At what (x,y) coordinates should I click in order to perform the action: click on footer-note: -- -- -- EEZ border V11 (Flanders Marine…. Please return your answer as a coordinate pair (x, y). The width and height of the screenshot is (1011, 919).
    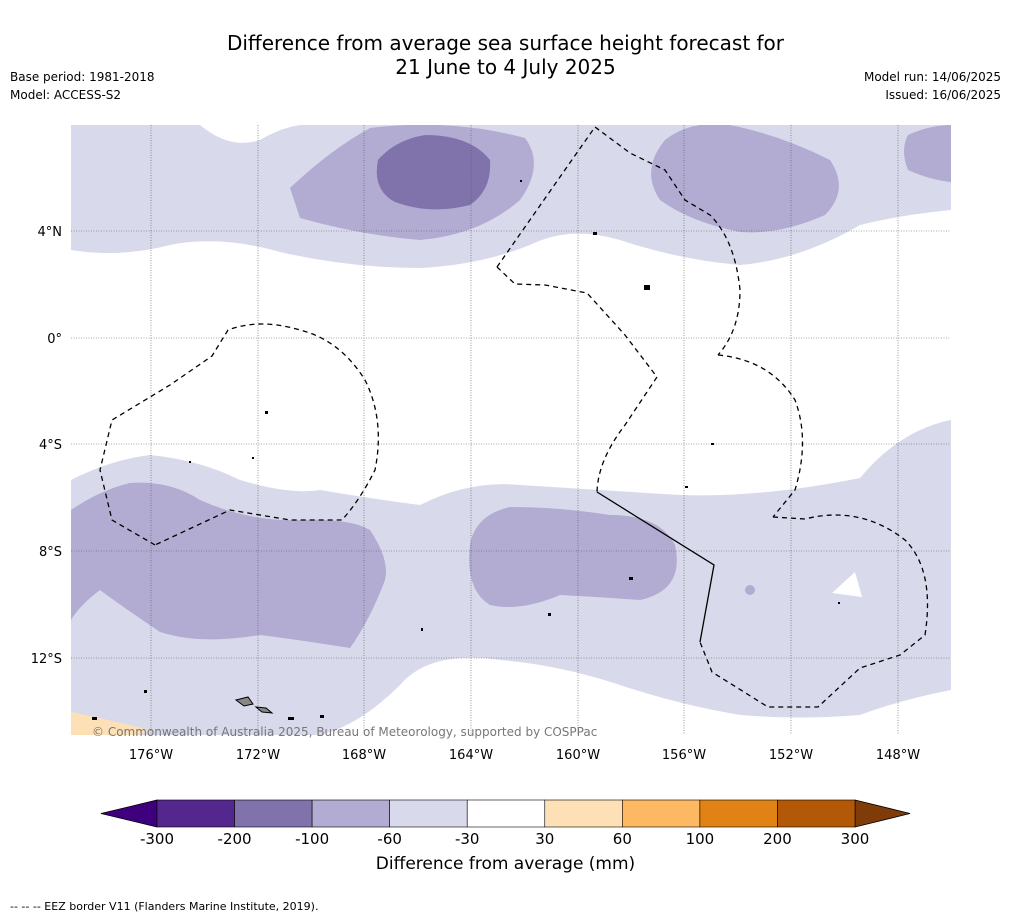
    Looking at the image, I should click on (164, 906).